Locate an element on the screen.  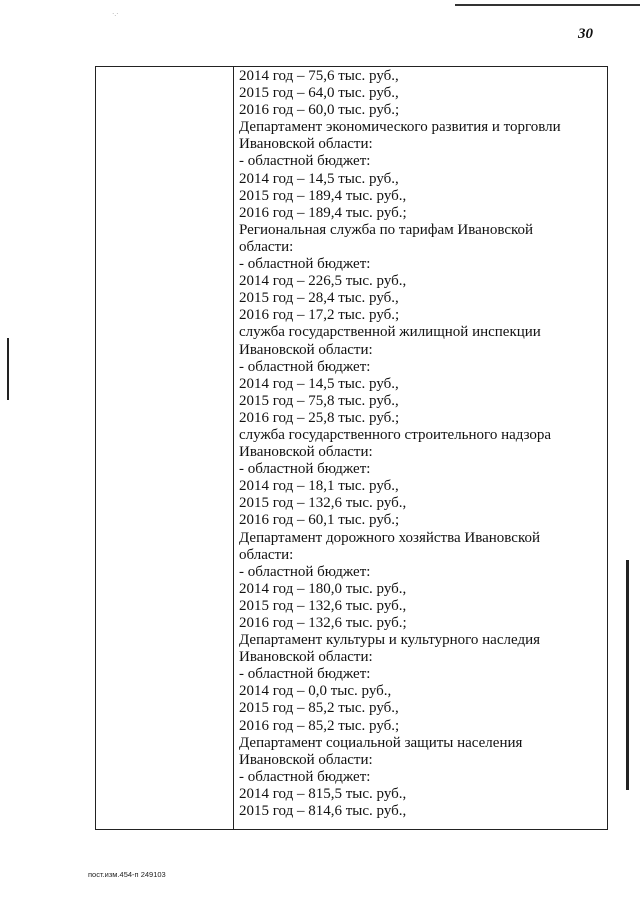
text-line: Департамент социальной защиты населения is located at coordinates (381, 742).